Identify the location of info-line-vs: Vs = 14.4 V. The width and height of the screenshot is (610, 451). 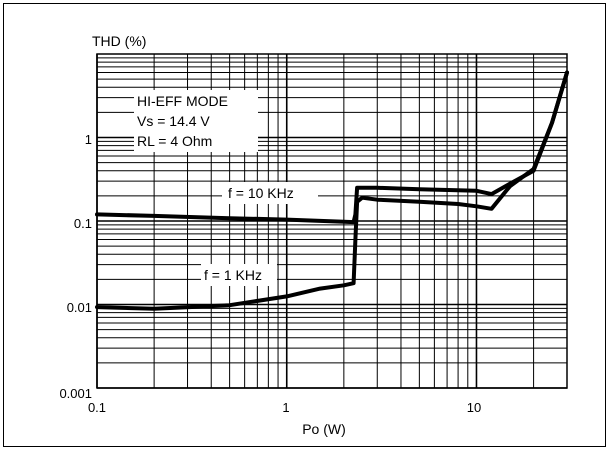
(173, 121).